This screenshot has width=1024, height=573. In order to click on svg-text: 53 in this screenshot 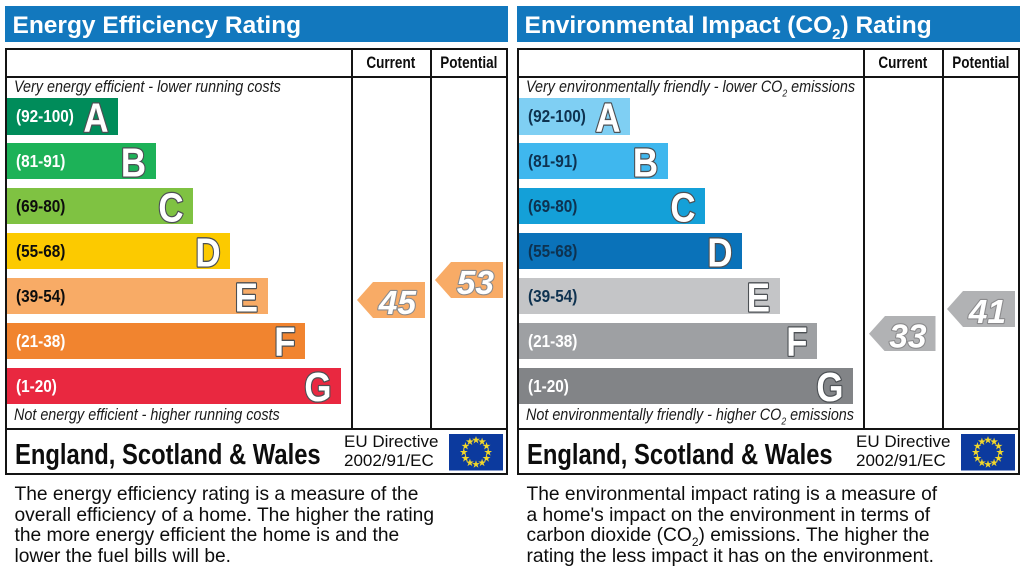, I will do `click(476, 281)`.